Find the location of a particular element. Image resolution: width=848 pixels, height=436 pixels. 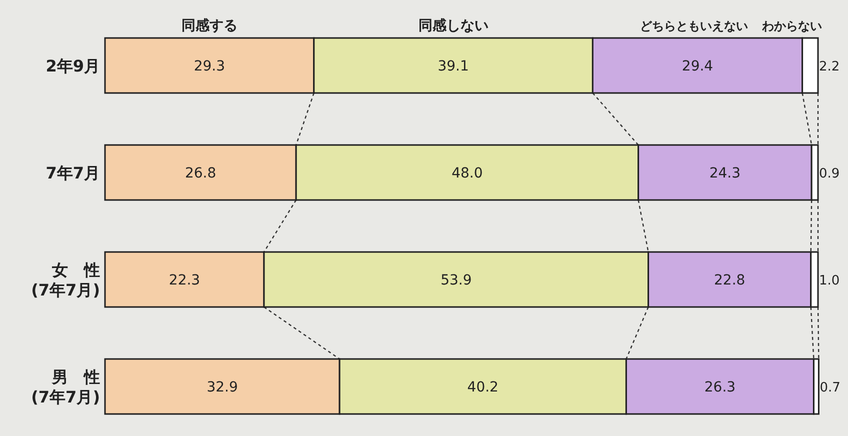

data-label: 0.9 is located at coordinates (829, 174).